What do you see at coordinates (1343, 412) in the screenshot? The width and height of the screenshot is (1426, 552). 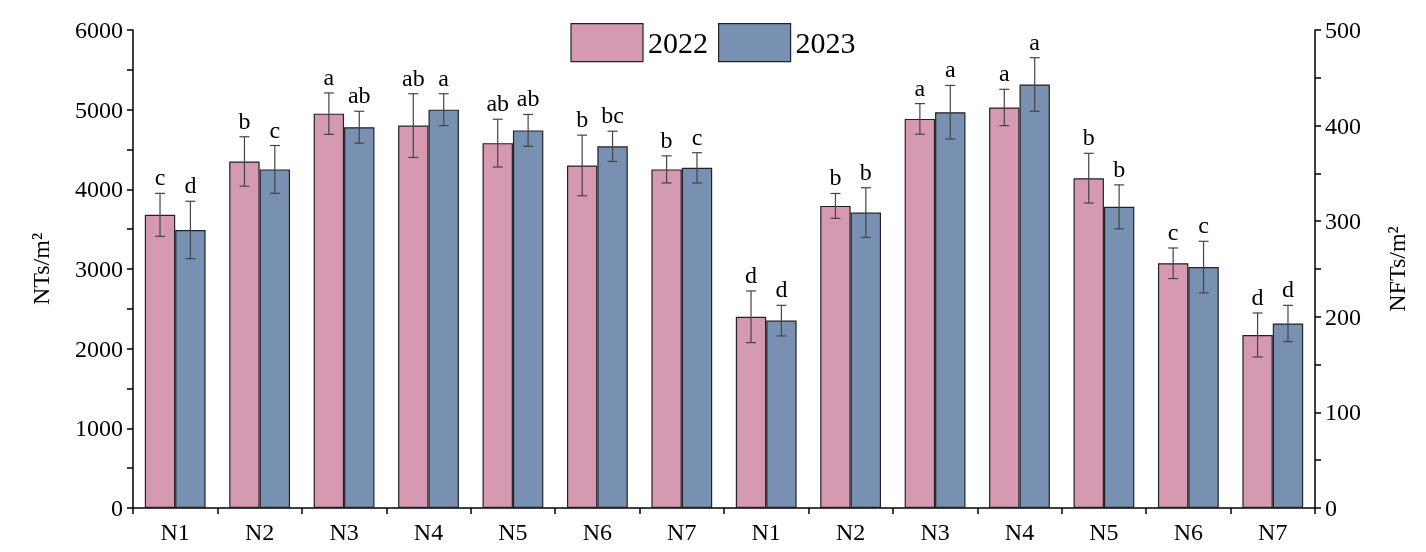 I see `y2-tick-label: 100` at bounding box center [1343, 412].